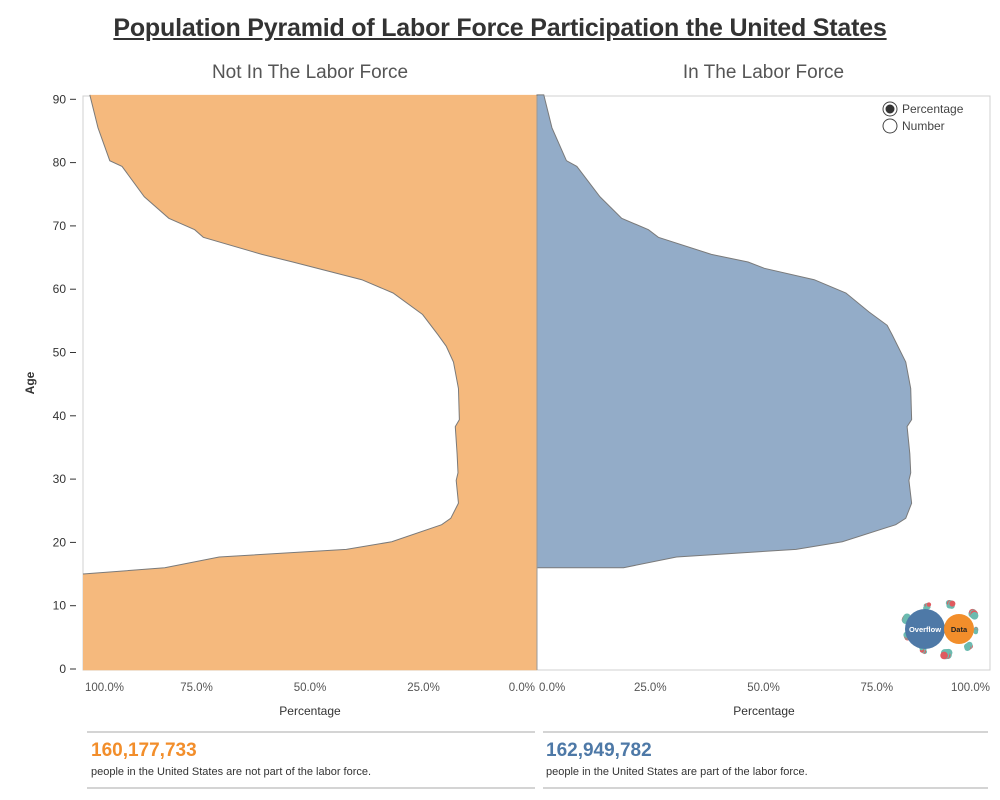  Describe the element at coordinates (310, 711) in the screenshot. I see `left-x-axis-label: Percentage` at that location.